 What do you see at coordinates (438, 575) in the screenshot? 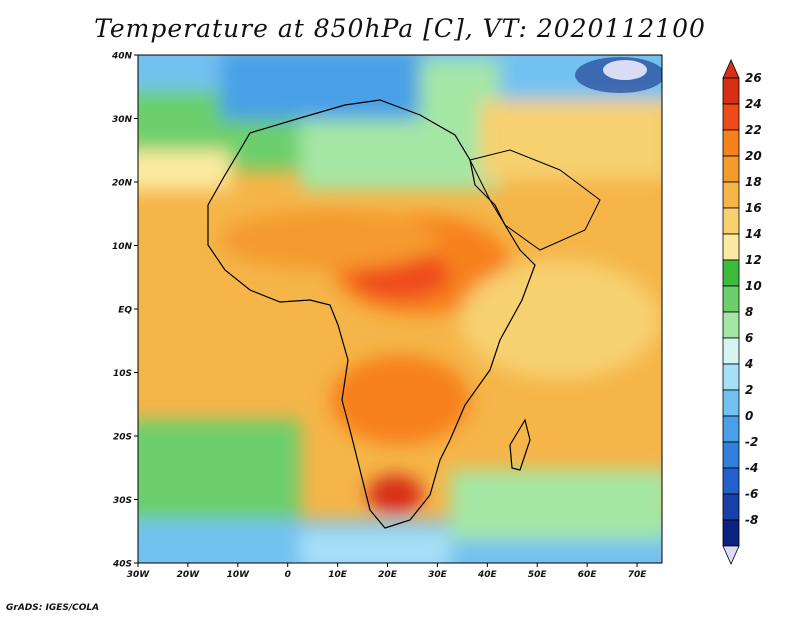
I see `lon-label: 30E` at bounding box center [438, 575].